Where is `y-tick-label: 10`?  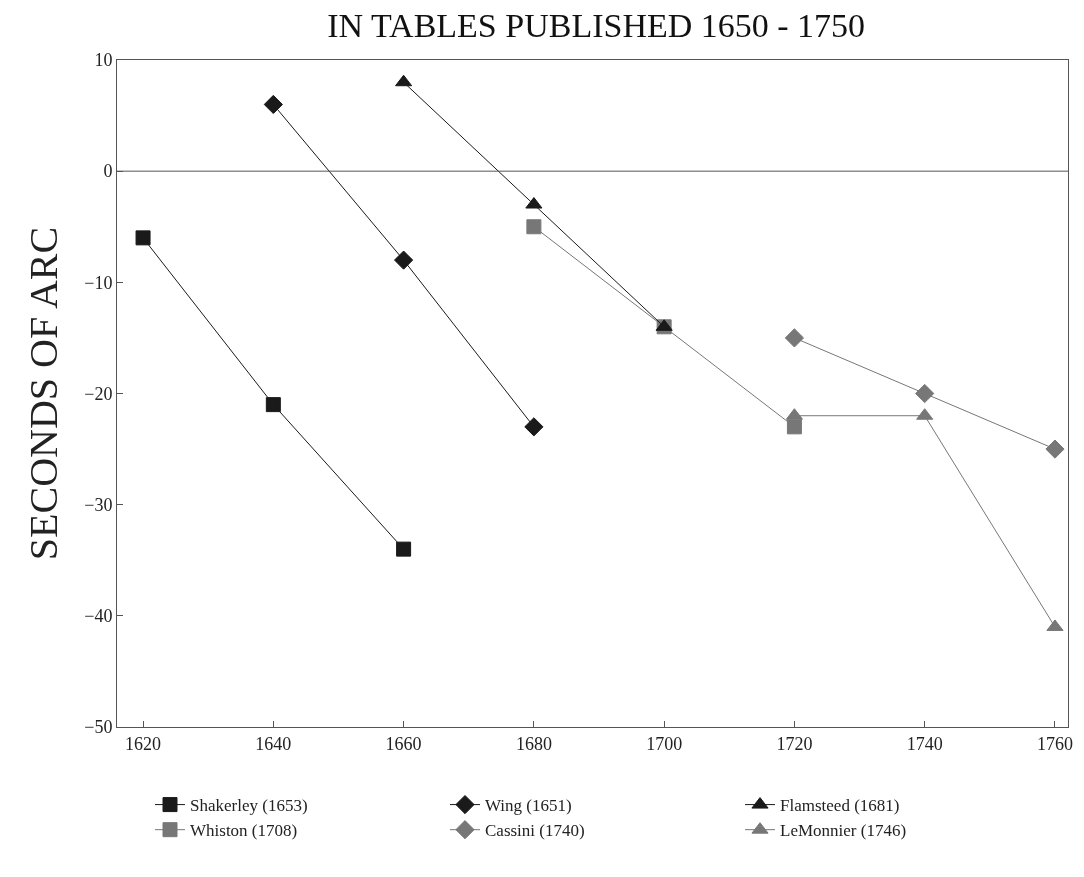 y-tick-label: 10 is located at coordinates (103, 60).